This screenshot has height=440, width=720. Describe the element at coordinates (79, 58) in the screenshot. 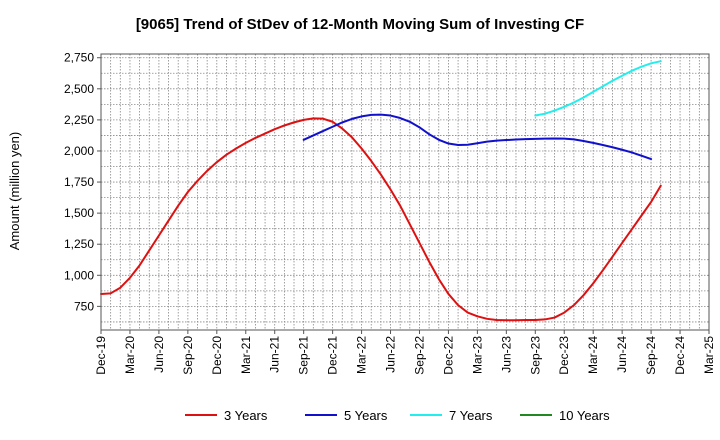

I see `y-tick-label: 2,750` at that location.